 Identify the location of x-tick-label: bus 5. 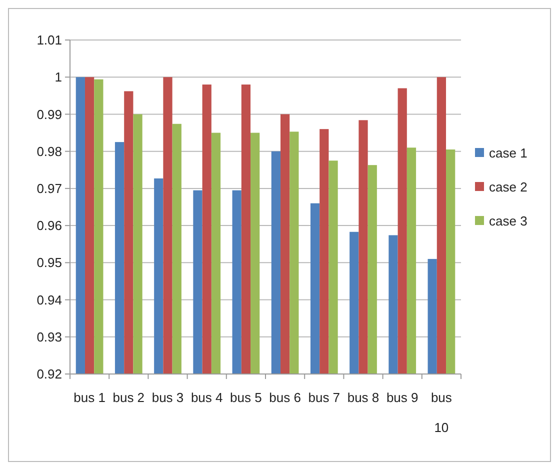
(246, 397).